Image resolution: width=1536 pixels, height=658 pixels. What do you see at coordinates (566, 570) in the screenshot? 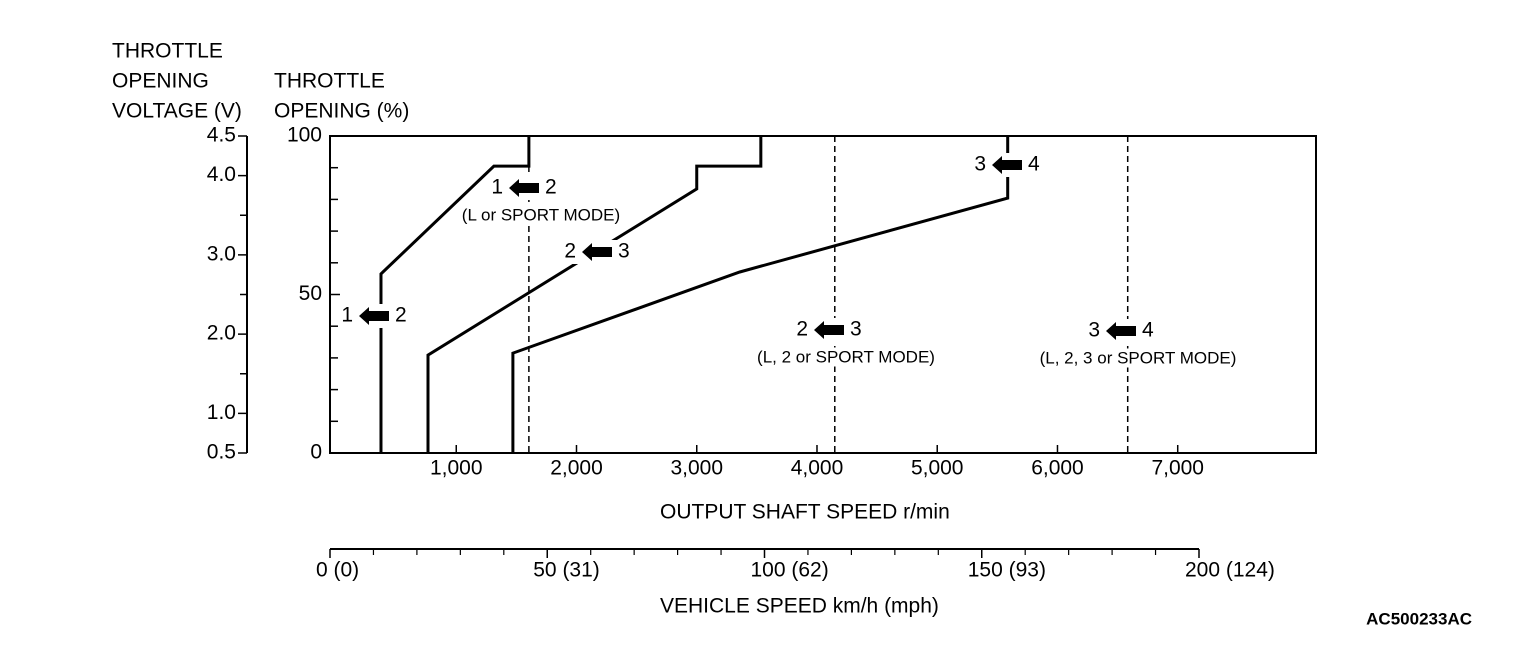
I see `x2-tick-label: 50 (31)` at bounding box center [566, 570].